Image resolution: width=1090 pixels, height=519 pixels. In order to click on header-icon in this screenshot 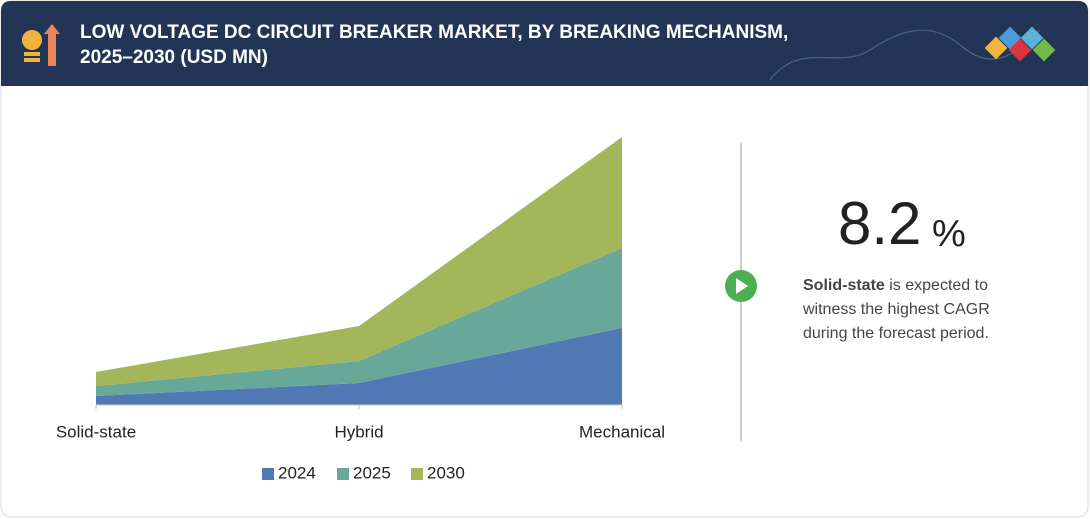, I will do `click(41, 45)`.